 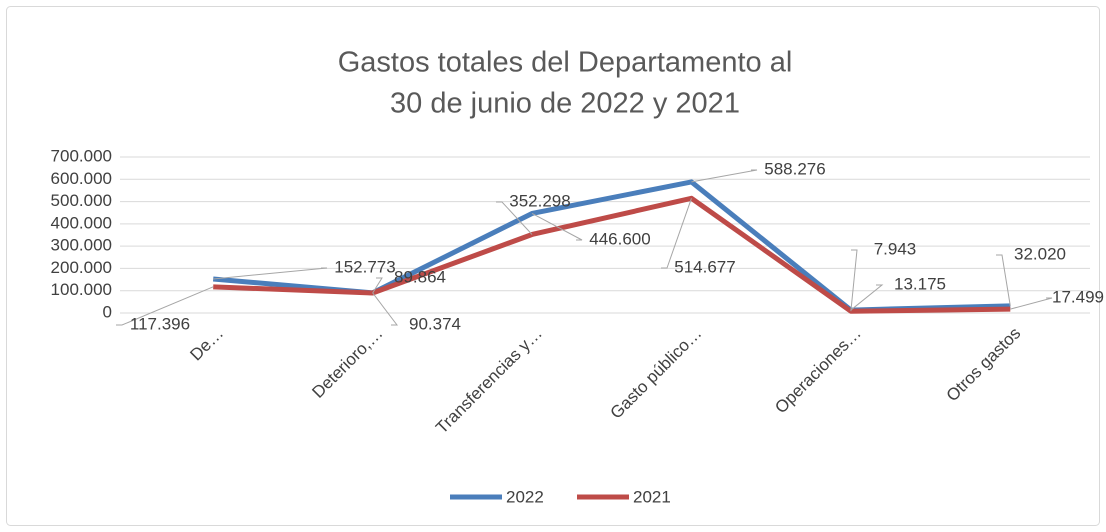 What do you see at coordinates (81, 222) in the screenshot?
I see `y-tick-label: 400.000` at bounding box center [81, 222].